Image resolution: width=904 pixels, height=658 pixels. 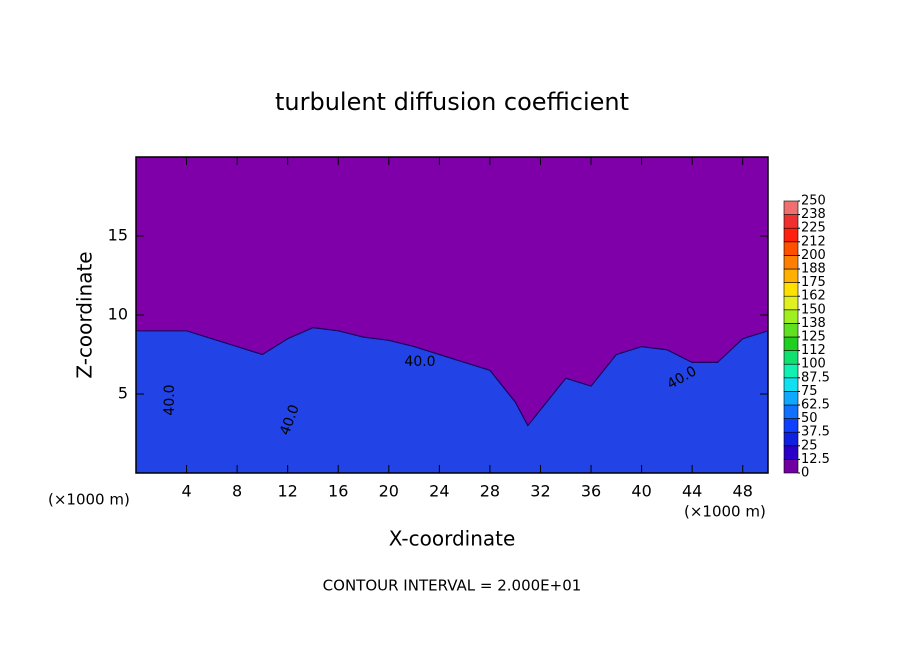 What do you see at coordinates (439, 491) in the screenshot?
I see `x-tick-label: 24` at bounding box center [439, 491].